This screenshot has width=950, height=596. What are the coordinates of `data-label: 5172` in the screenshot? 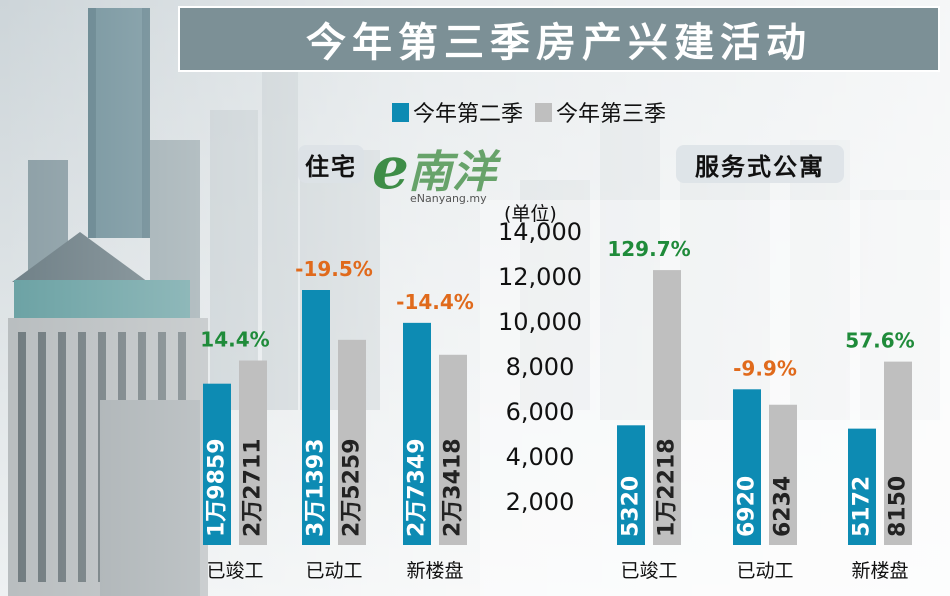 It's located at (862, 506).